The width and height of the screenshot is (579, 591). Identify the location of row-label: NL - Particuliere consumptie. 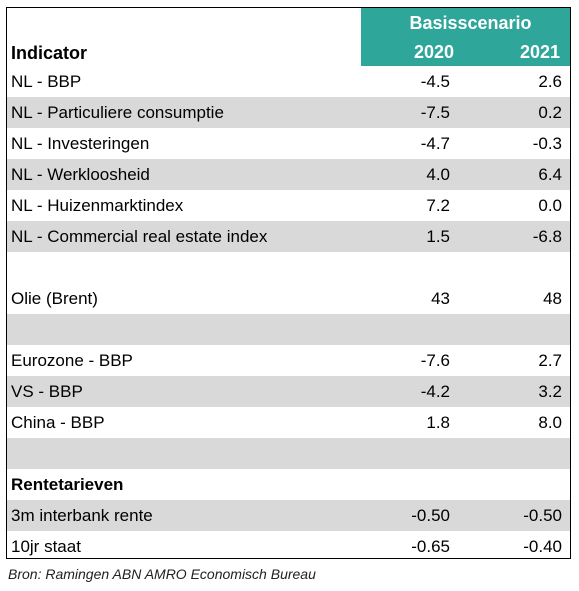
(184, 112).